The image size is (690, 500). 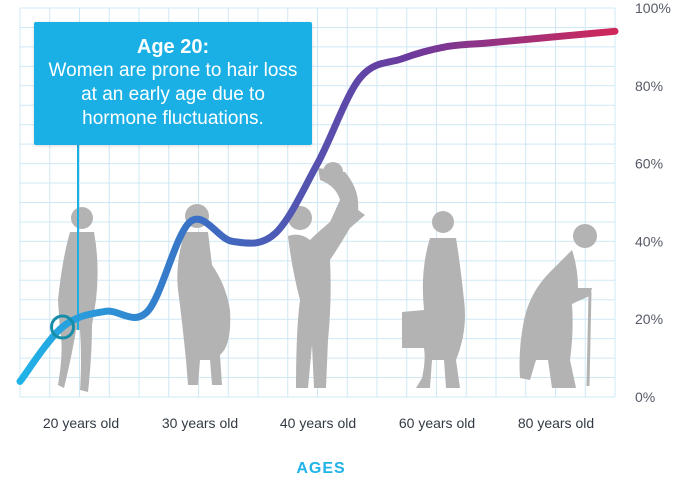 I want to click on x-tick-label: 20 years old, so click(x=81, y=423).